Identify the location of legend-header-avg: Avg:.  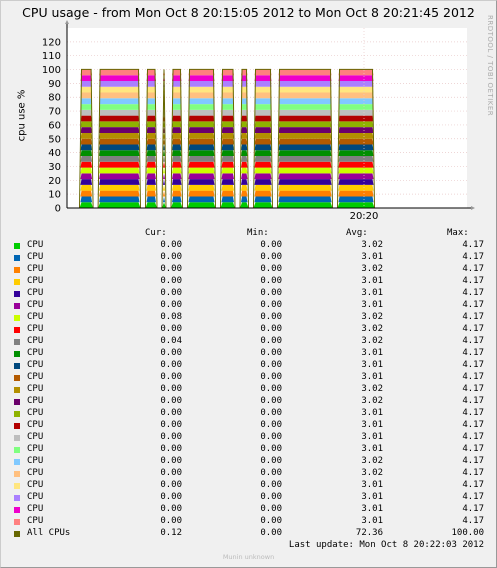
(357, 233).